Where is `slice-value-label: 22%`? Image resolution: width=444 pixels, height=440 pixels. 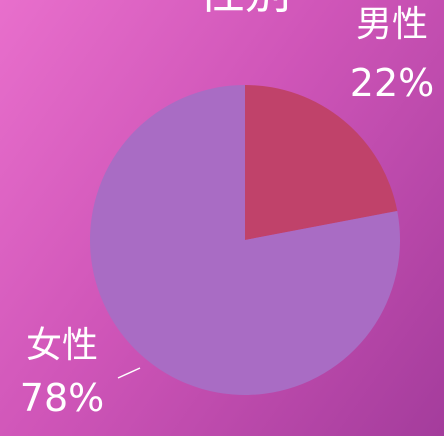 slice-value-label: 22% is located at coordinates (392, 83).